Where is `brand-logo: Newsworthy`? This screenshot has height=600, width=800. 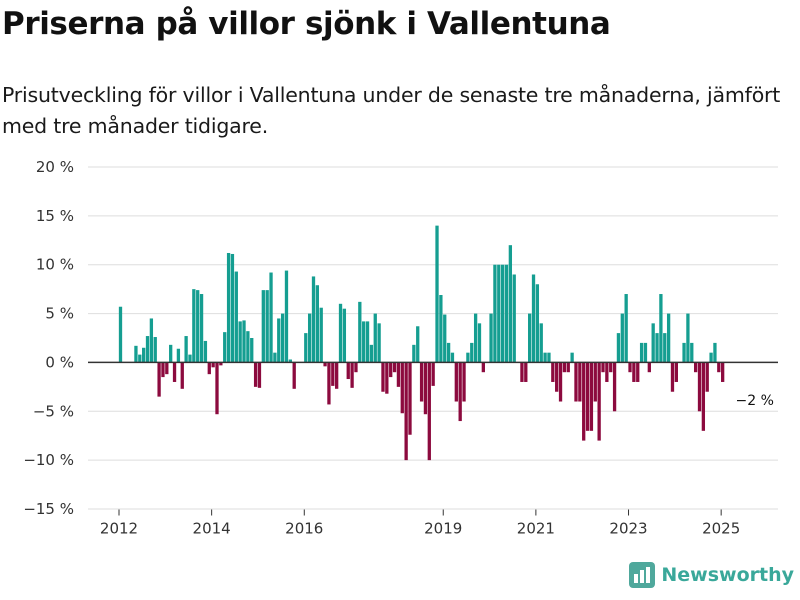 brand-logo: Newsworthy is located at coordinates (711, 575).